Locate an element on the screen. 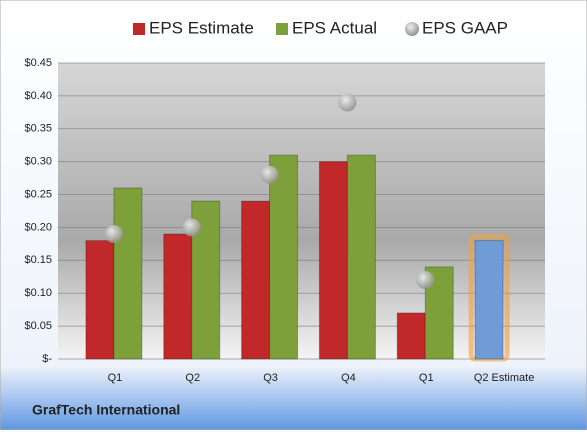 The width and height of the screenshot is (587, 435). y-tick-label: $0.35 is located at coordinates (38, 129).